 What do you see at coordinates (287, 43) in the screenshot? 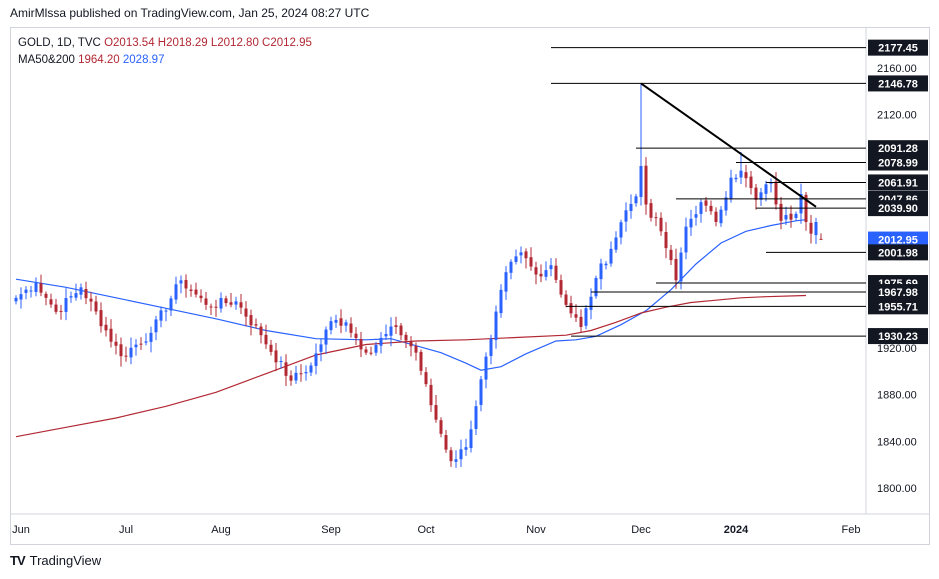
I see `legend-close: C2012.95` at bounding box center [287, 43].